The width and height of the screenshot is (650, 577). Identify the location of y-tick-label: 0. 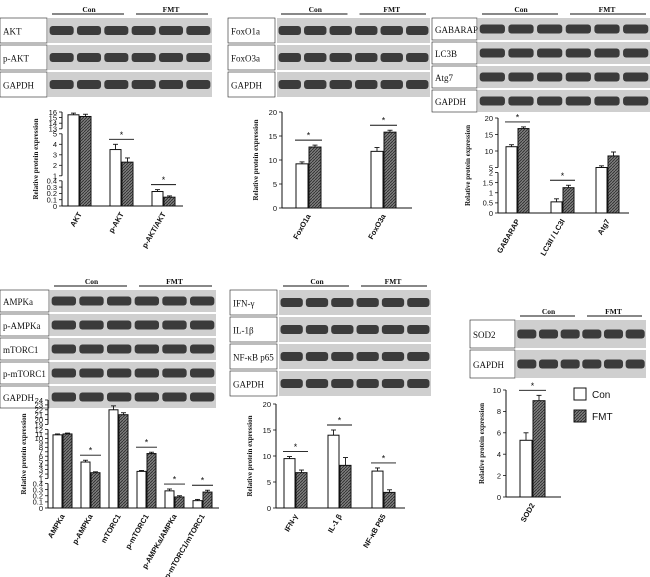
(55, 206).